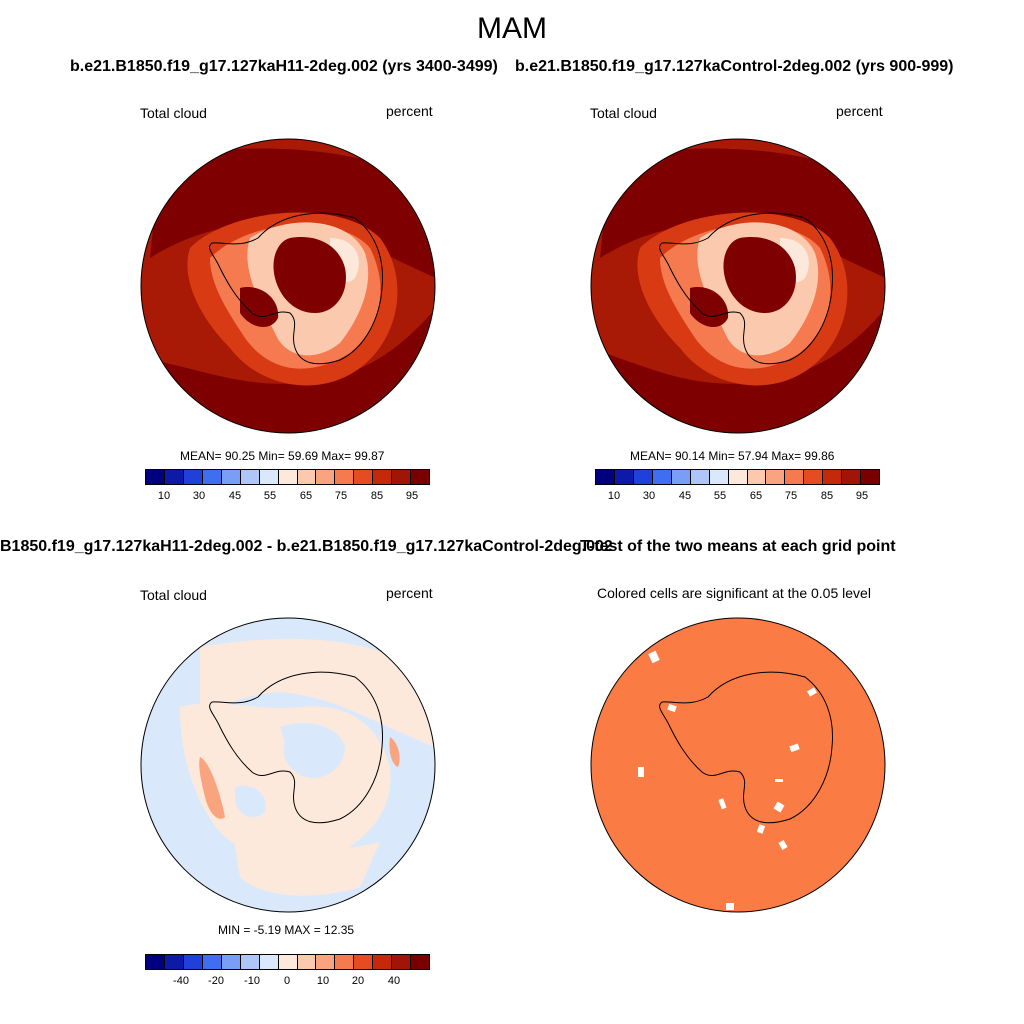  I want to click on polar-map-top-left, so click(288, 286).